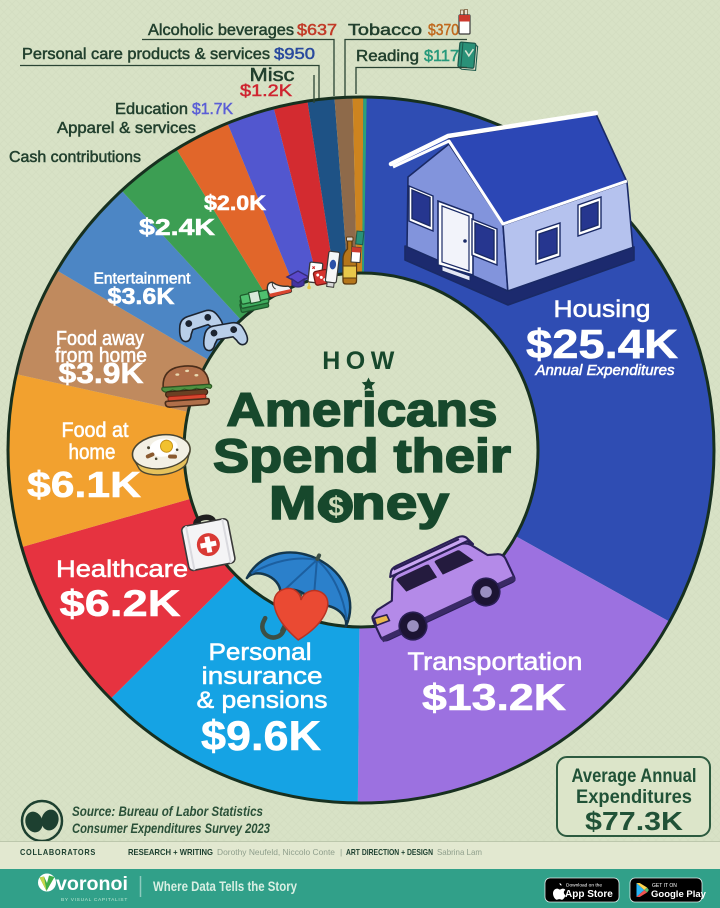  Describe the element at coordinates (75, 157) in the screenshot. I see `svg-text: Cash contributions` at that location.